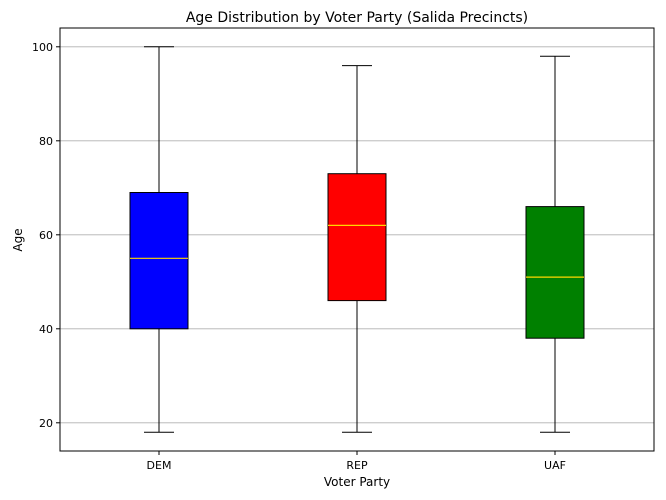  What do you see at coordinates (159, 465) in the screenshot?
I see `x-tick-label: DEM` at bounding box center [159, 465].